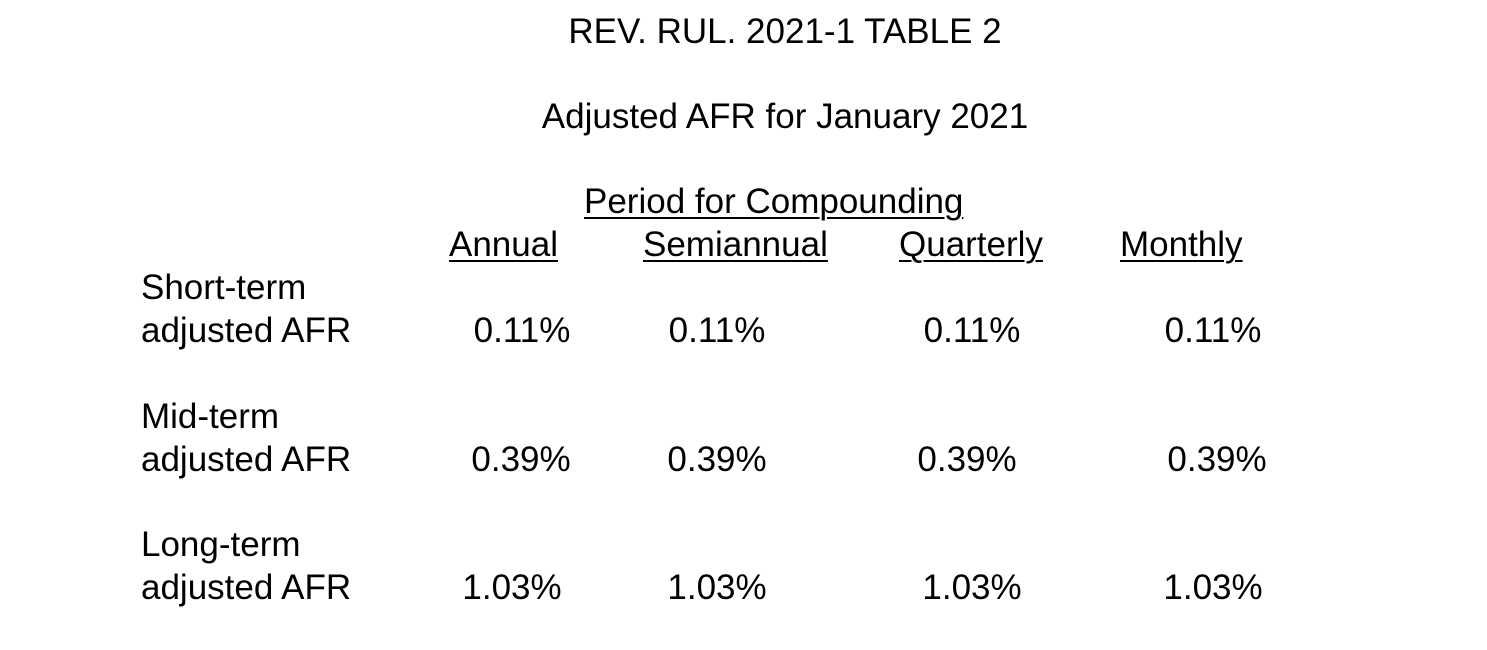 This screenshot has width=1487, height=650. I want to click on column-header-quarterly: Quarterly, so click(971, 244).